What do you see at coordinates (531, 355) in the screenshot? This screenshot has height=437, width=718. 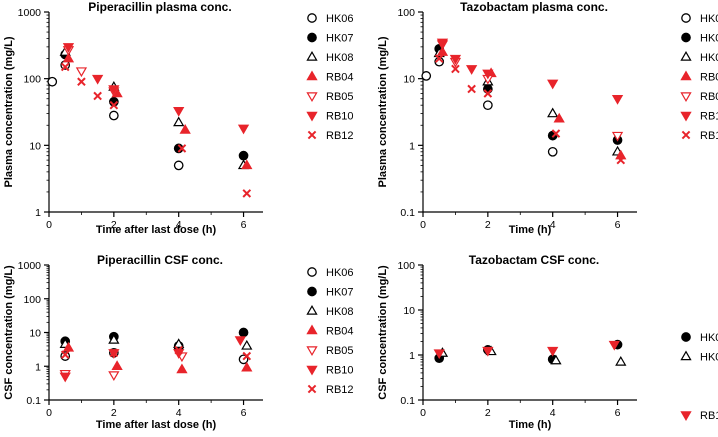 I see `series-hk08` at bounding box center [531, 355].